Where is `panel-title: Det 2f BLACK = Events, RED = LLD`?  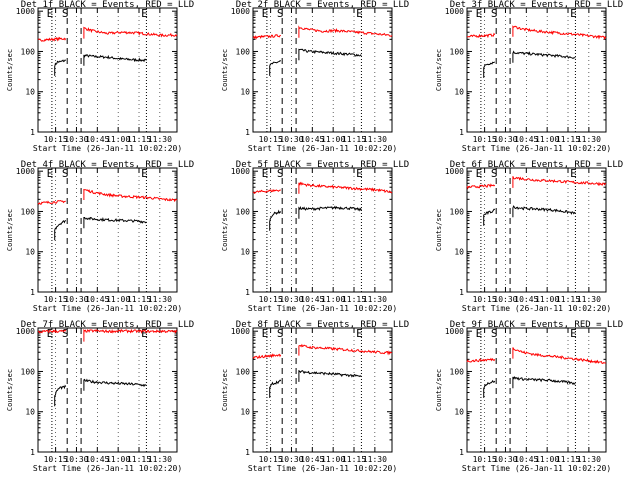
panel-title: Det 2f BLACK = Events, RED = LLD is located at coordinates (322, 5).